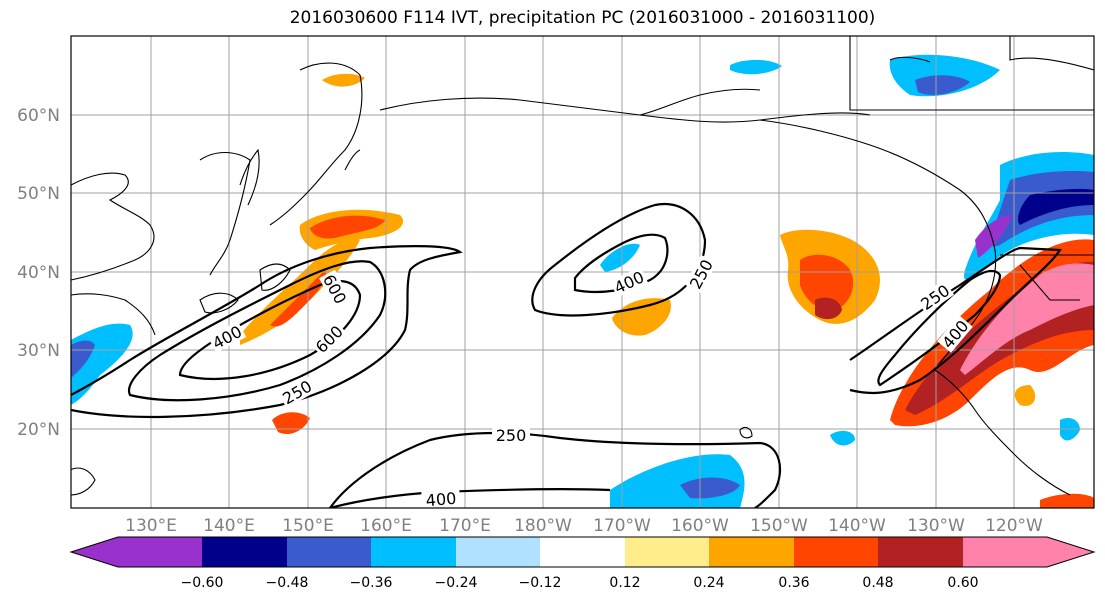 Image resolution: width=1105 pixels, height=601 pixels. What do you see at coordinates (543, 526) in the screenshot?
I see `lon-label: 180°W` at bounding box center [543, 526].